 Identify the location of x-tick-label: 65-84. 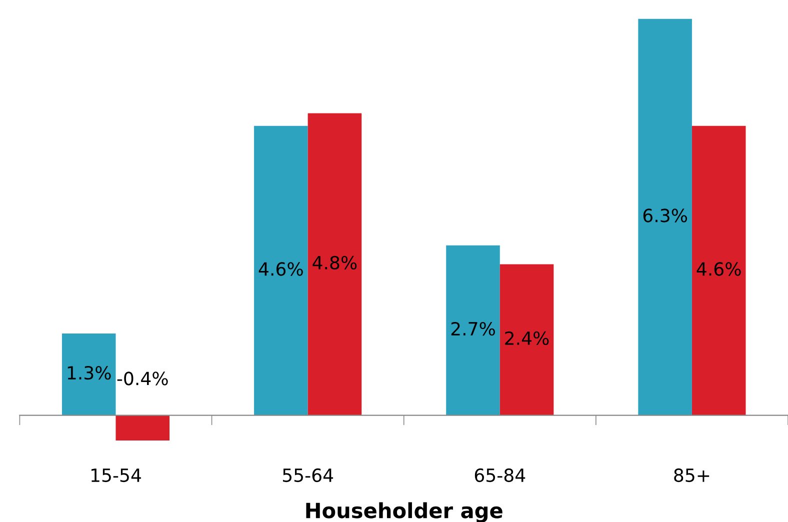
(500, 475).